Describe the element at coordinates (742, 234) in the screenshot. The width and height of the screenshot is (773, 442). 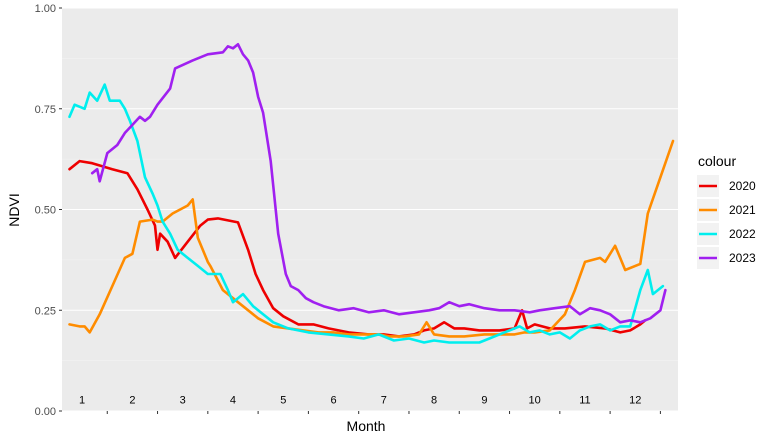
I see `legend-label-2022: 2022` at that location.